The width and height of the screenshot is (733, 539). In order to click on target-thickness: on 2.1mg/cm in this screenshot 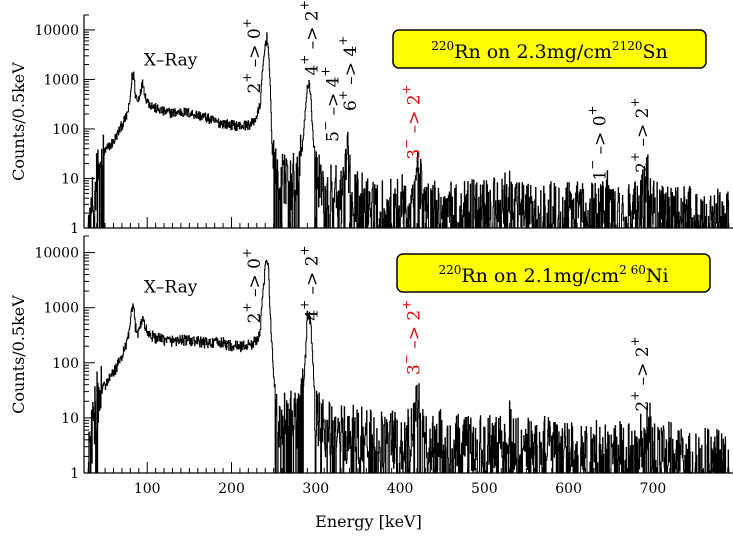, I will do `click(553, 276)`.